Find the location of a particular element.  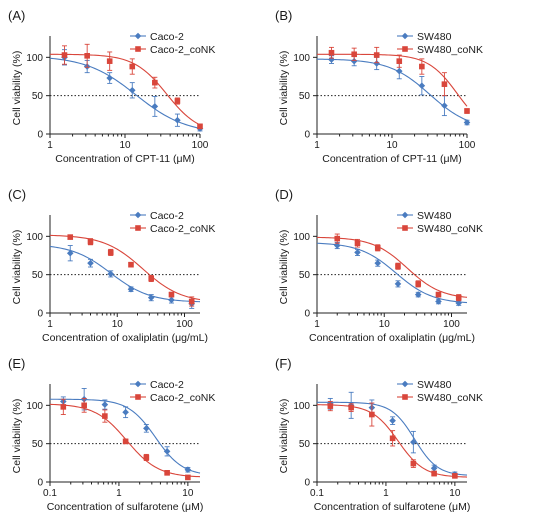

series-caco-2-conk is located at coordinates (125, 270).